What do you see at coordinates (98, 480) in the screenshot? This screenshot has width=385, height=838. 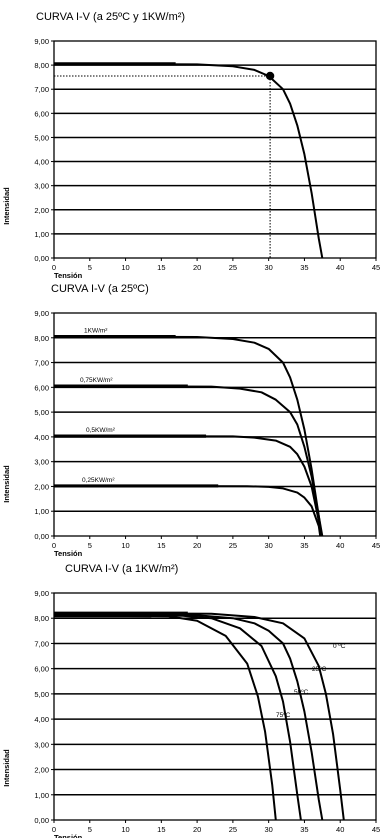 I see `series-label: 0,25KW/m²` at bounding box center [98, 480].